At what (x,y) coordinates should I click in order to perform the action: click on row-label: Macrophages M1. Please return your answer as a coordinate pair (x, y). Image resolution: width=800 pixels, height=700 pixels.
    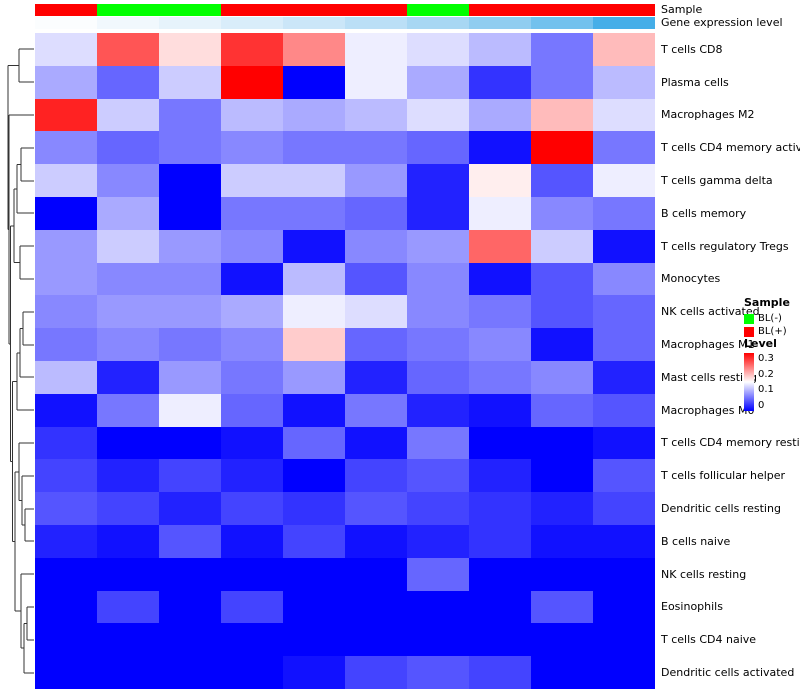
    Looking at the image, I should click on (708, 345).